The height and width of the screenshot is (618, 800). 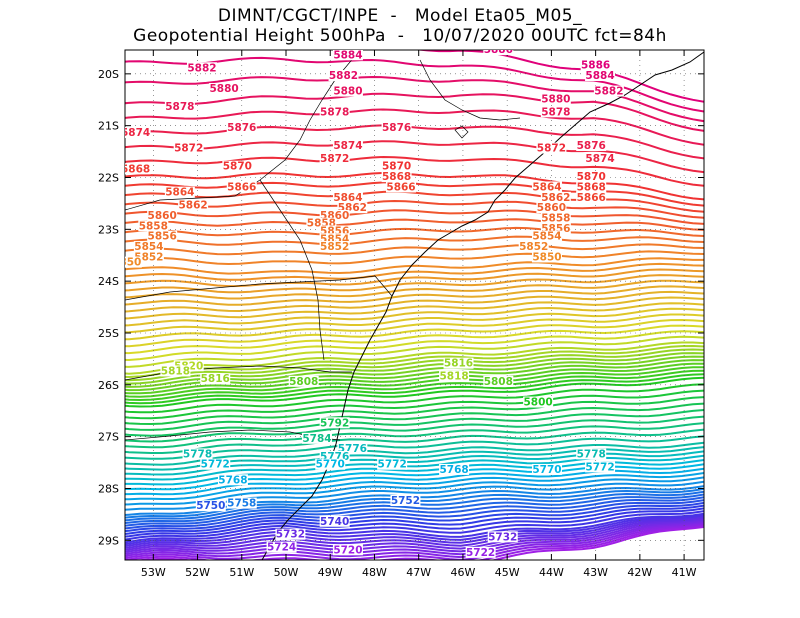 I want to click on contour-label: 5886, so click(x=595, y=66).